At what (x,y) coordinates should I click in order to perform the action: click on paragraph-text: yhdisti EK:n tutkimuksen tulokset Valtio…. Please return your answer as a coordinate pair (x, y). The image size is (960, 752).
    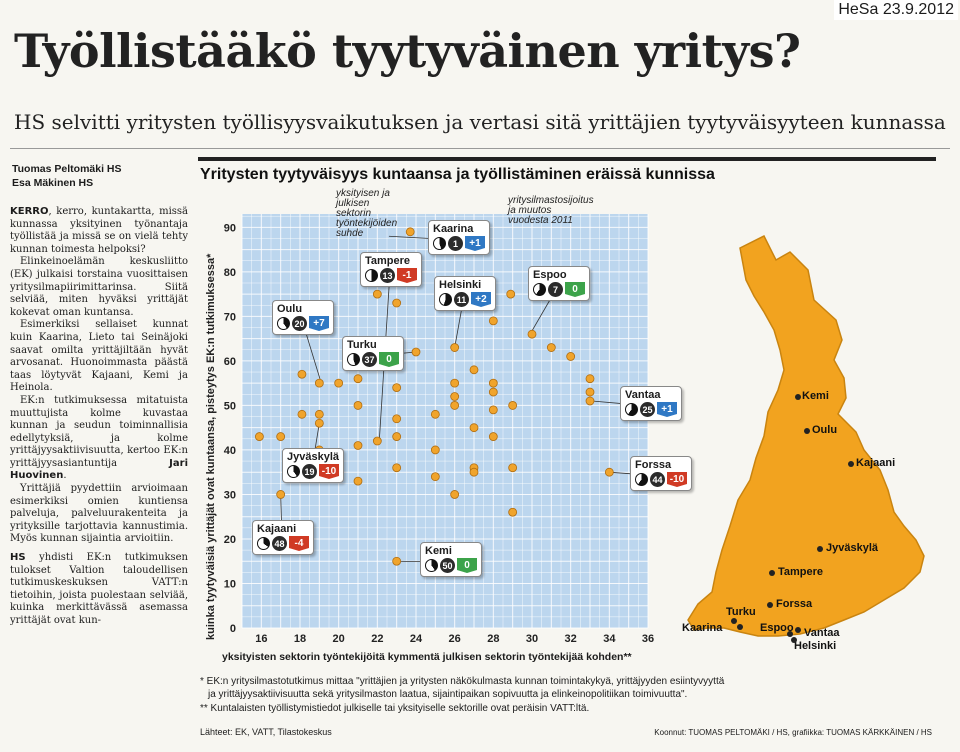
    Looking at the image, I should click on (99, 589).